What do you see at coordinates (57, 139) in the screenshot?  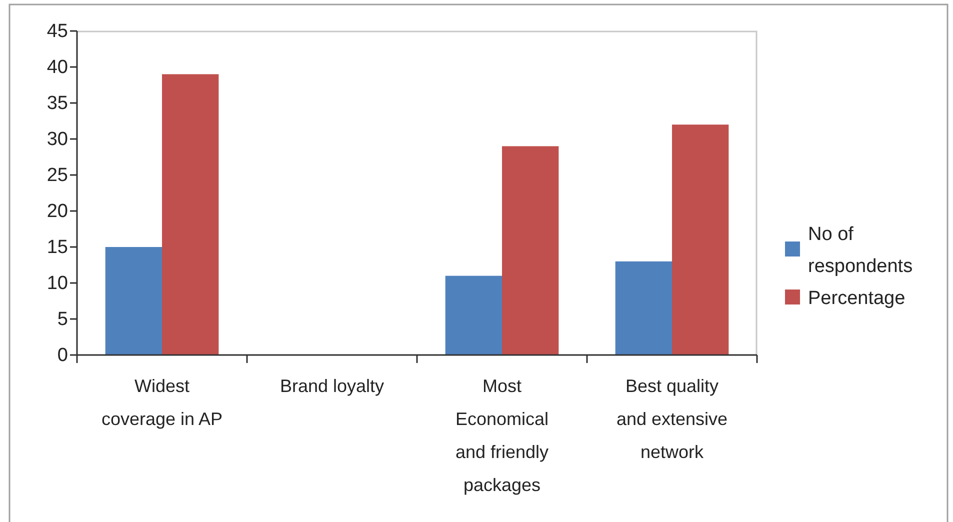 I see `y-tick-label: 30` at bounding box center [57, 139].